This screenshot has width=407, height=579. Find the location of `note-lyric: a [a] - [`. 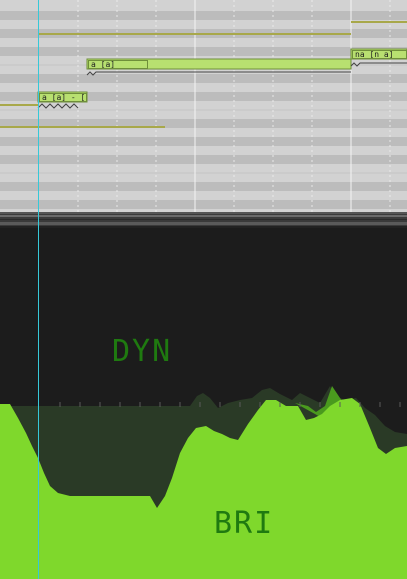

note-lyric: a [a] - [ is located at coordinates (63, 97).